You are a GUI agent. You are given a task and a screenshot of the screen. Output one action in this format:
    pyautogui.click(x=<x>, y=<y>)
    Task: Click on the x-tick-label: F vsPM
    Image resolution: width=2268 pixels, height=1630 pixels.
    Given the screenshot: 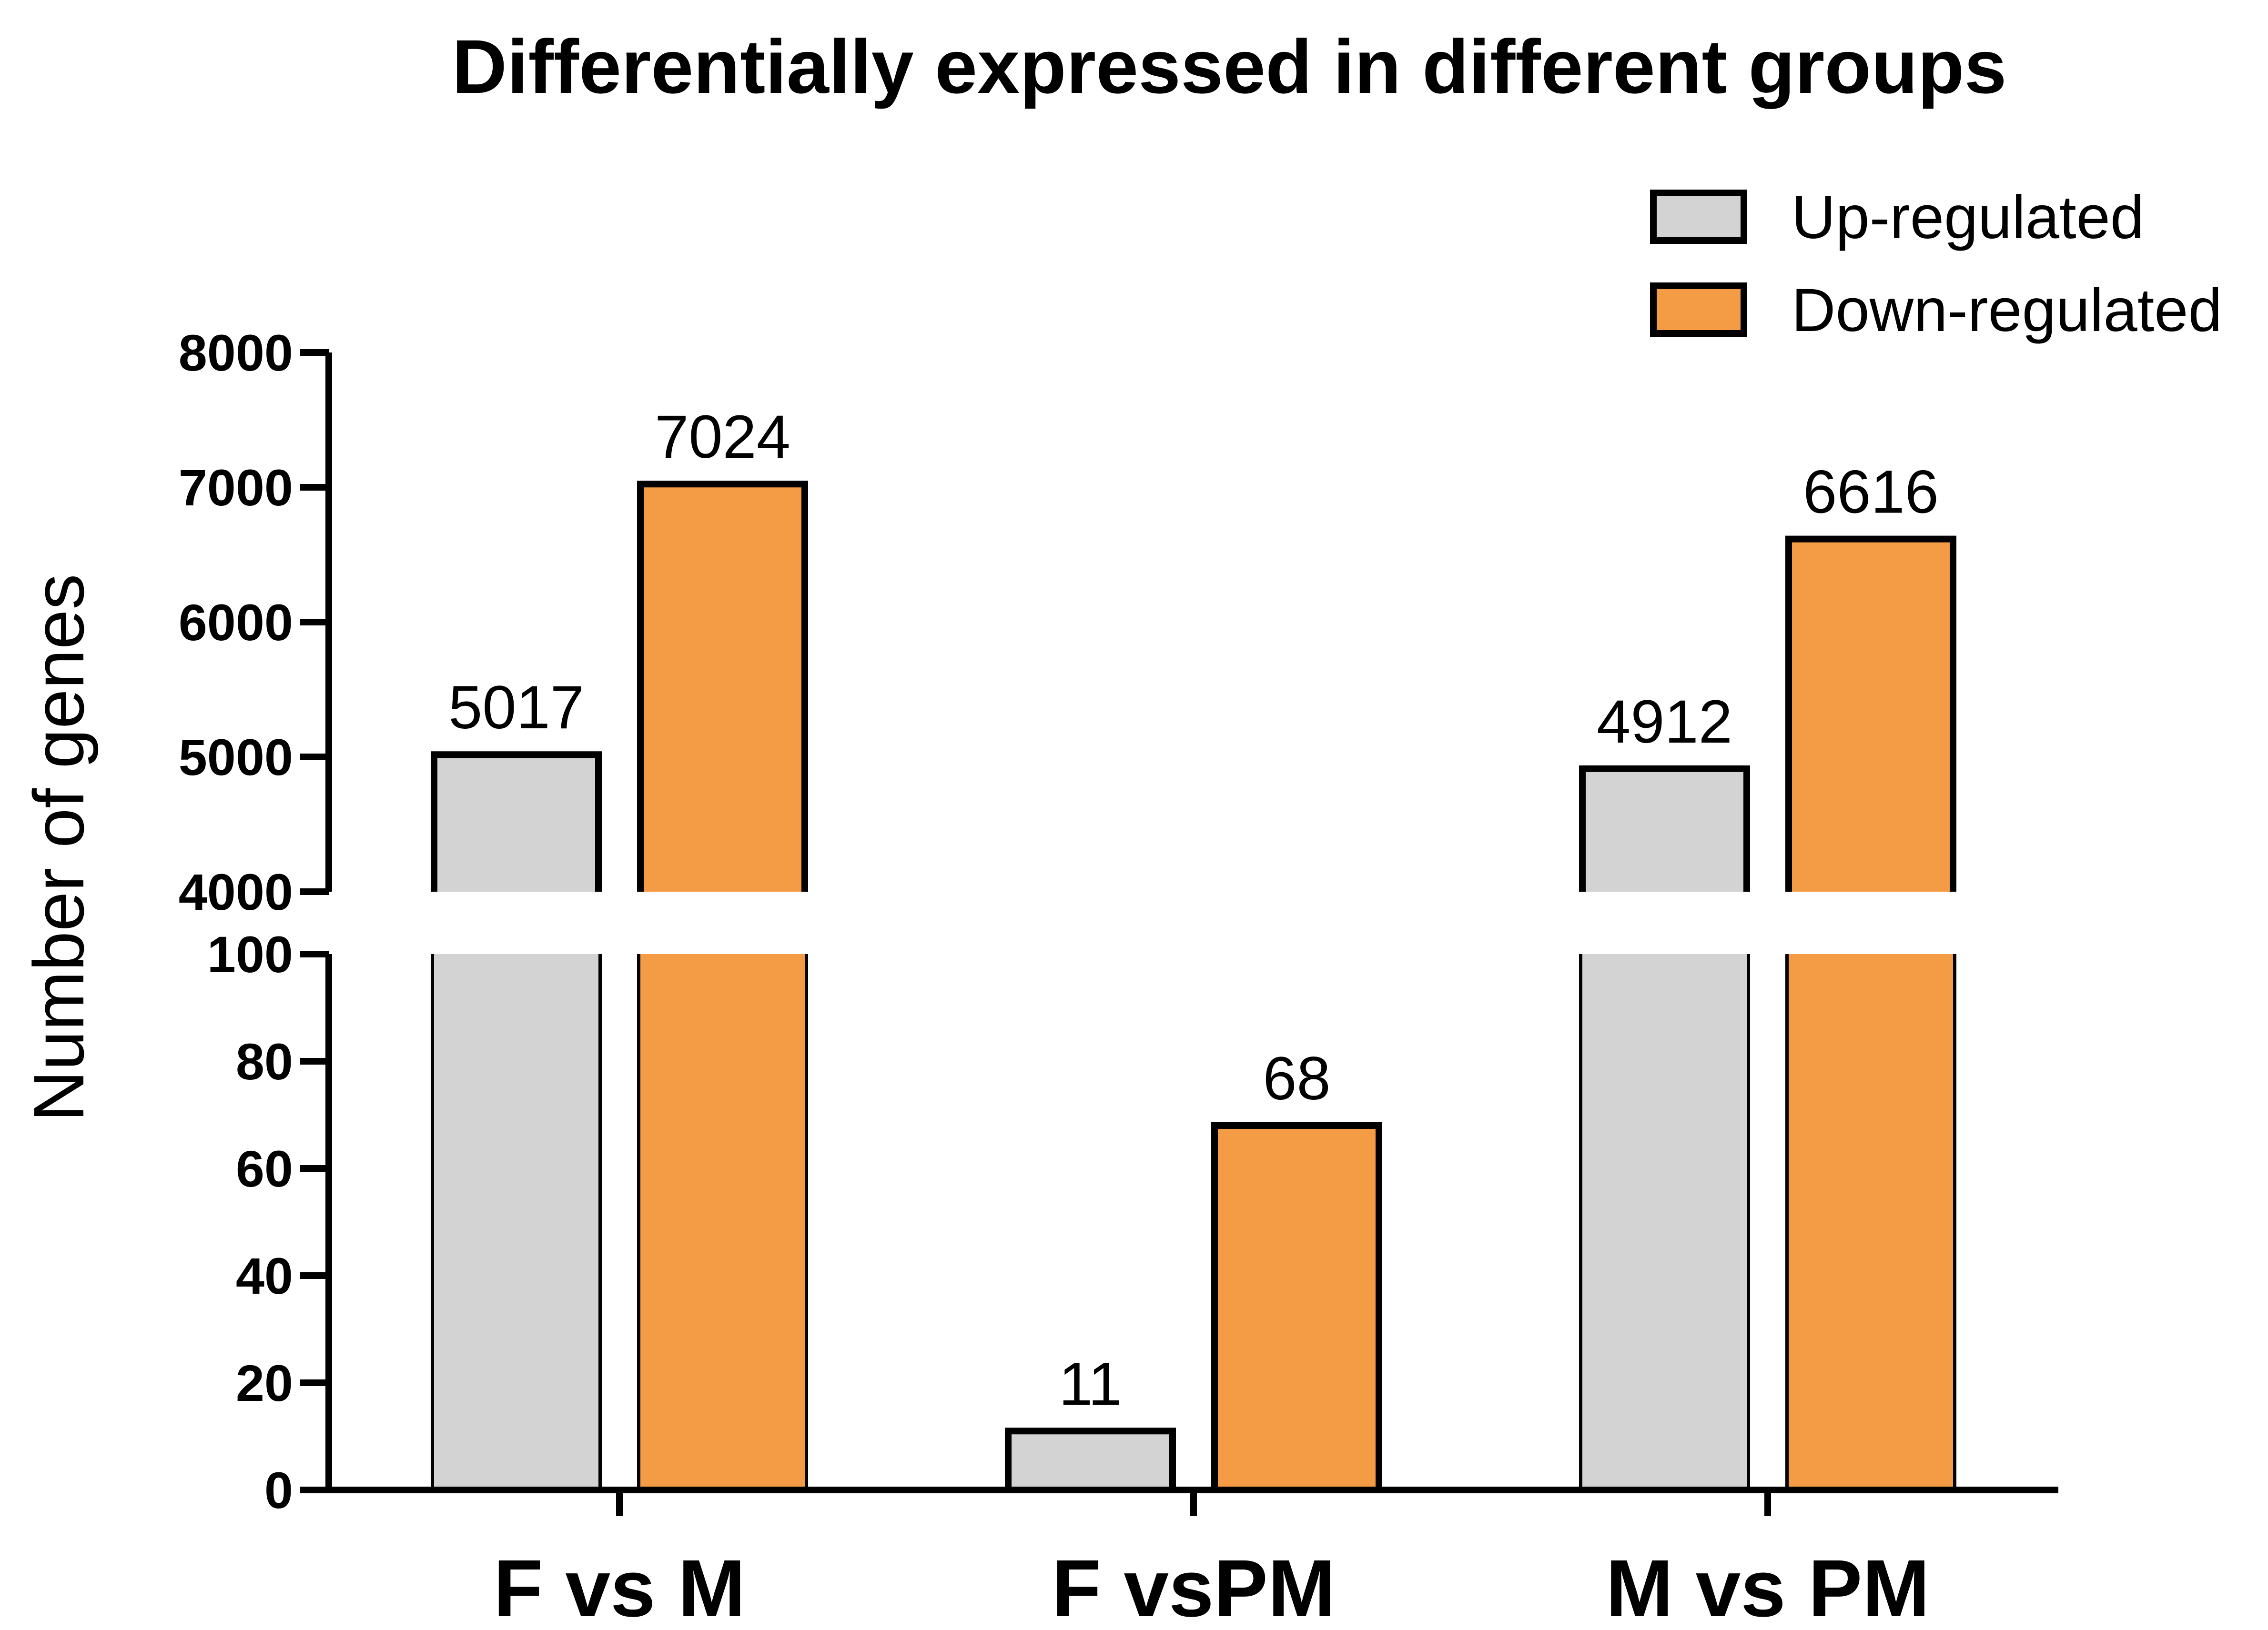 What is the action you would take?
    pyautogui.click(x=1193, y=1586)
    